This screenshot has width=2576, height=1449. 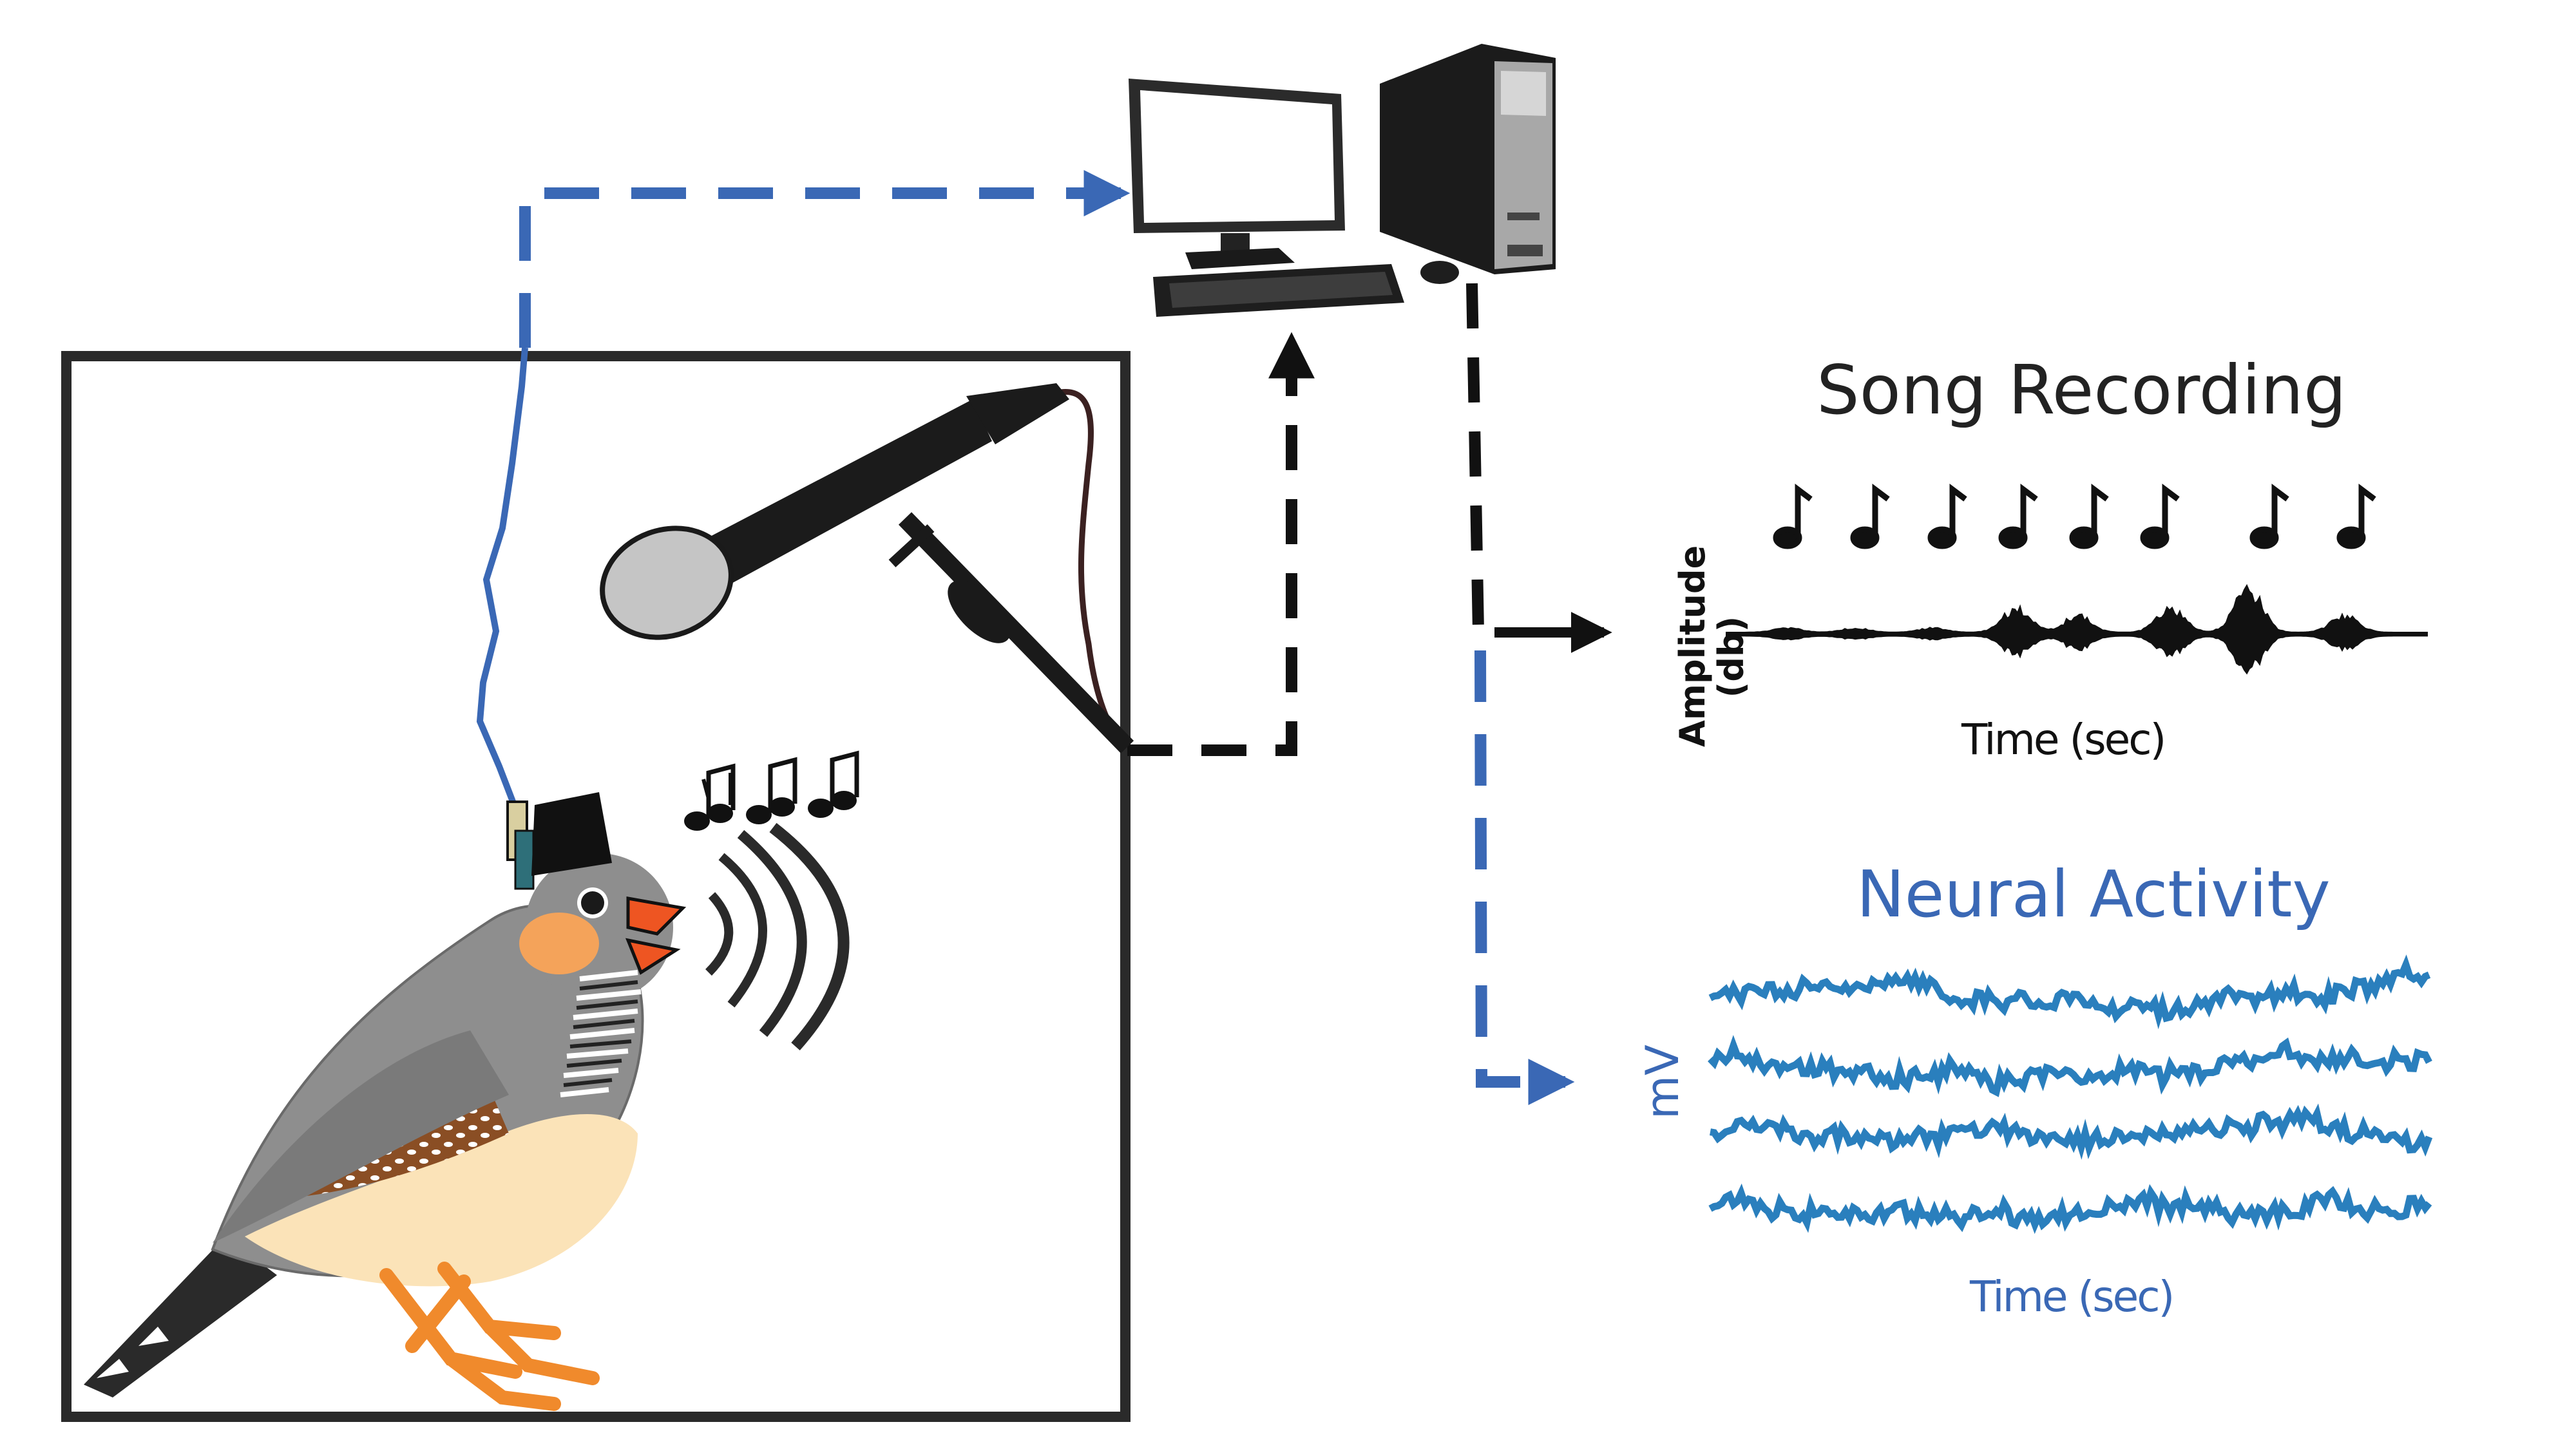 I want to click on song-recording-title: Song Recording, so click(x=2082, y=390).